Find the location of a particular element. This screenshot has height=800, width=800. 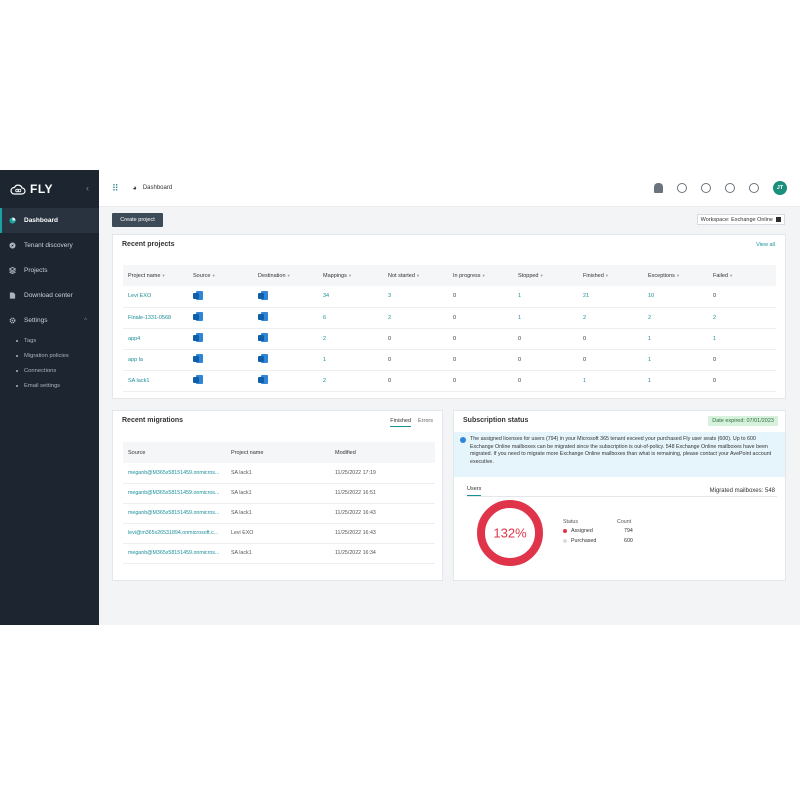

column-header: Mappings ▾ is located at coordinates (350, 275).